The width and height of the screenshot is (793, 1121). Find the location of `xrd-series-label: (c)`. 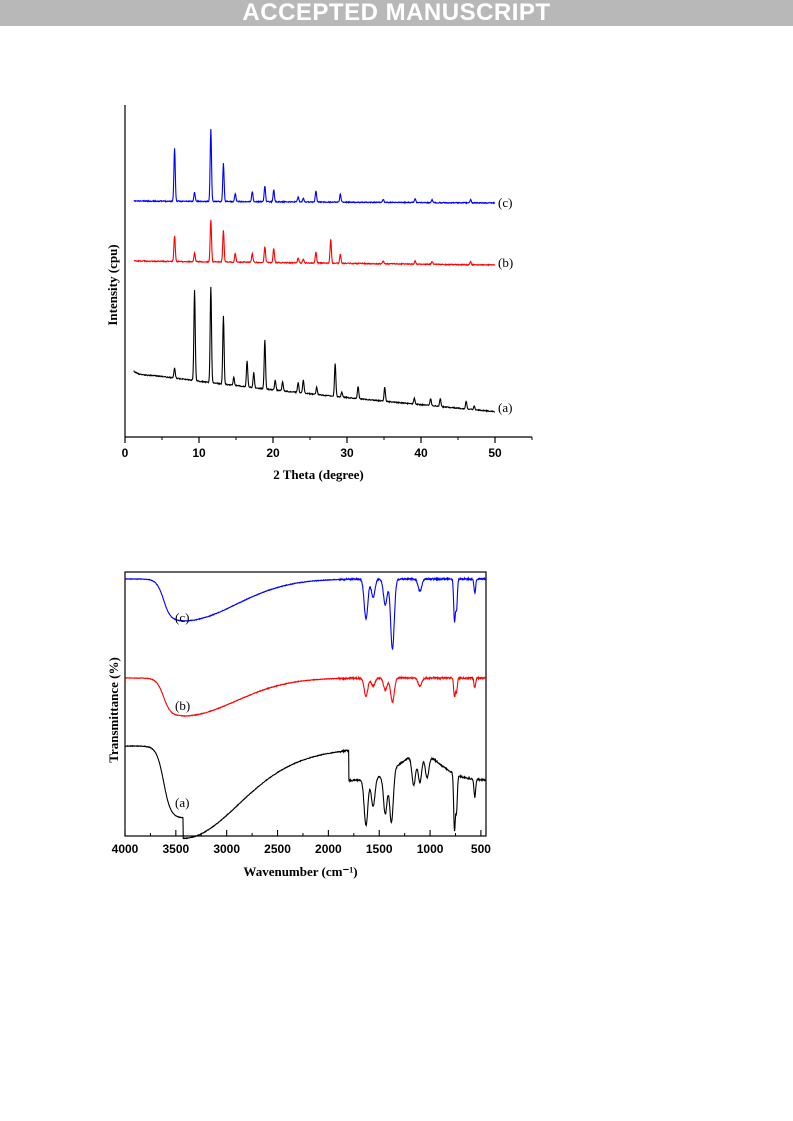

xrd-series-label: (c) is located at coordinates (505, 202).